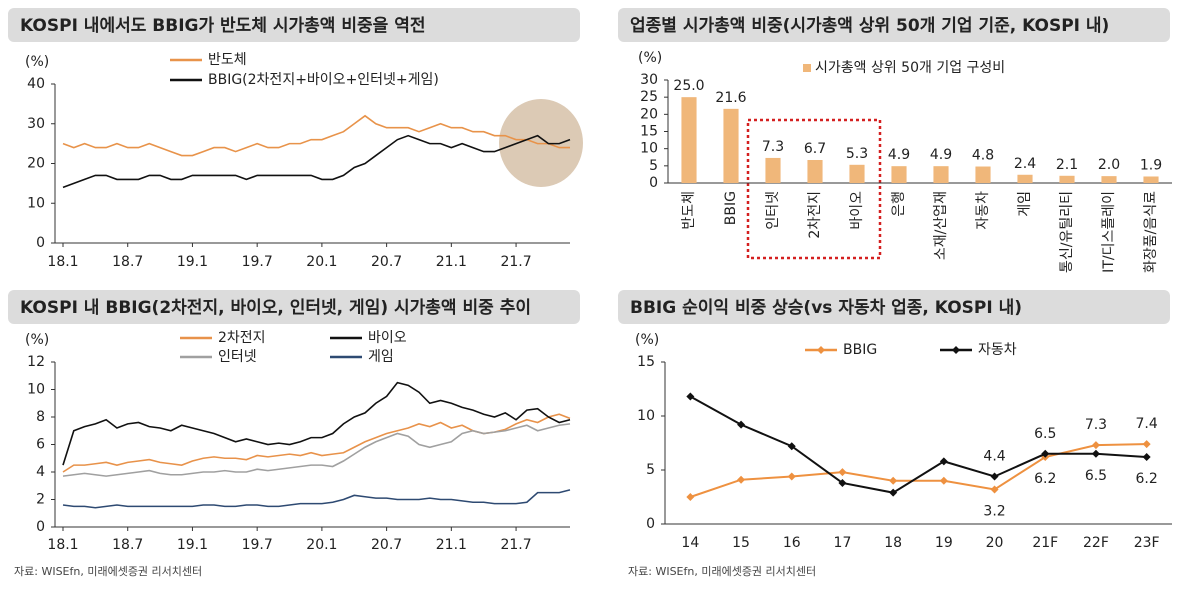 The height and width of the screenshot is (590, 1199). Describe the element at coordinates (983, 210) in the screenshot. I see `x-tick-label: 자동차` at that location.